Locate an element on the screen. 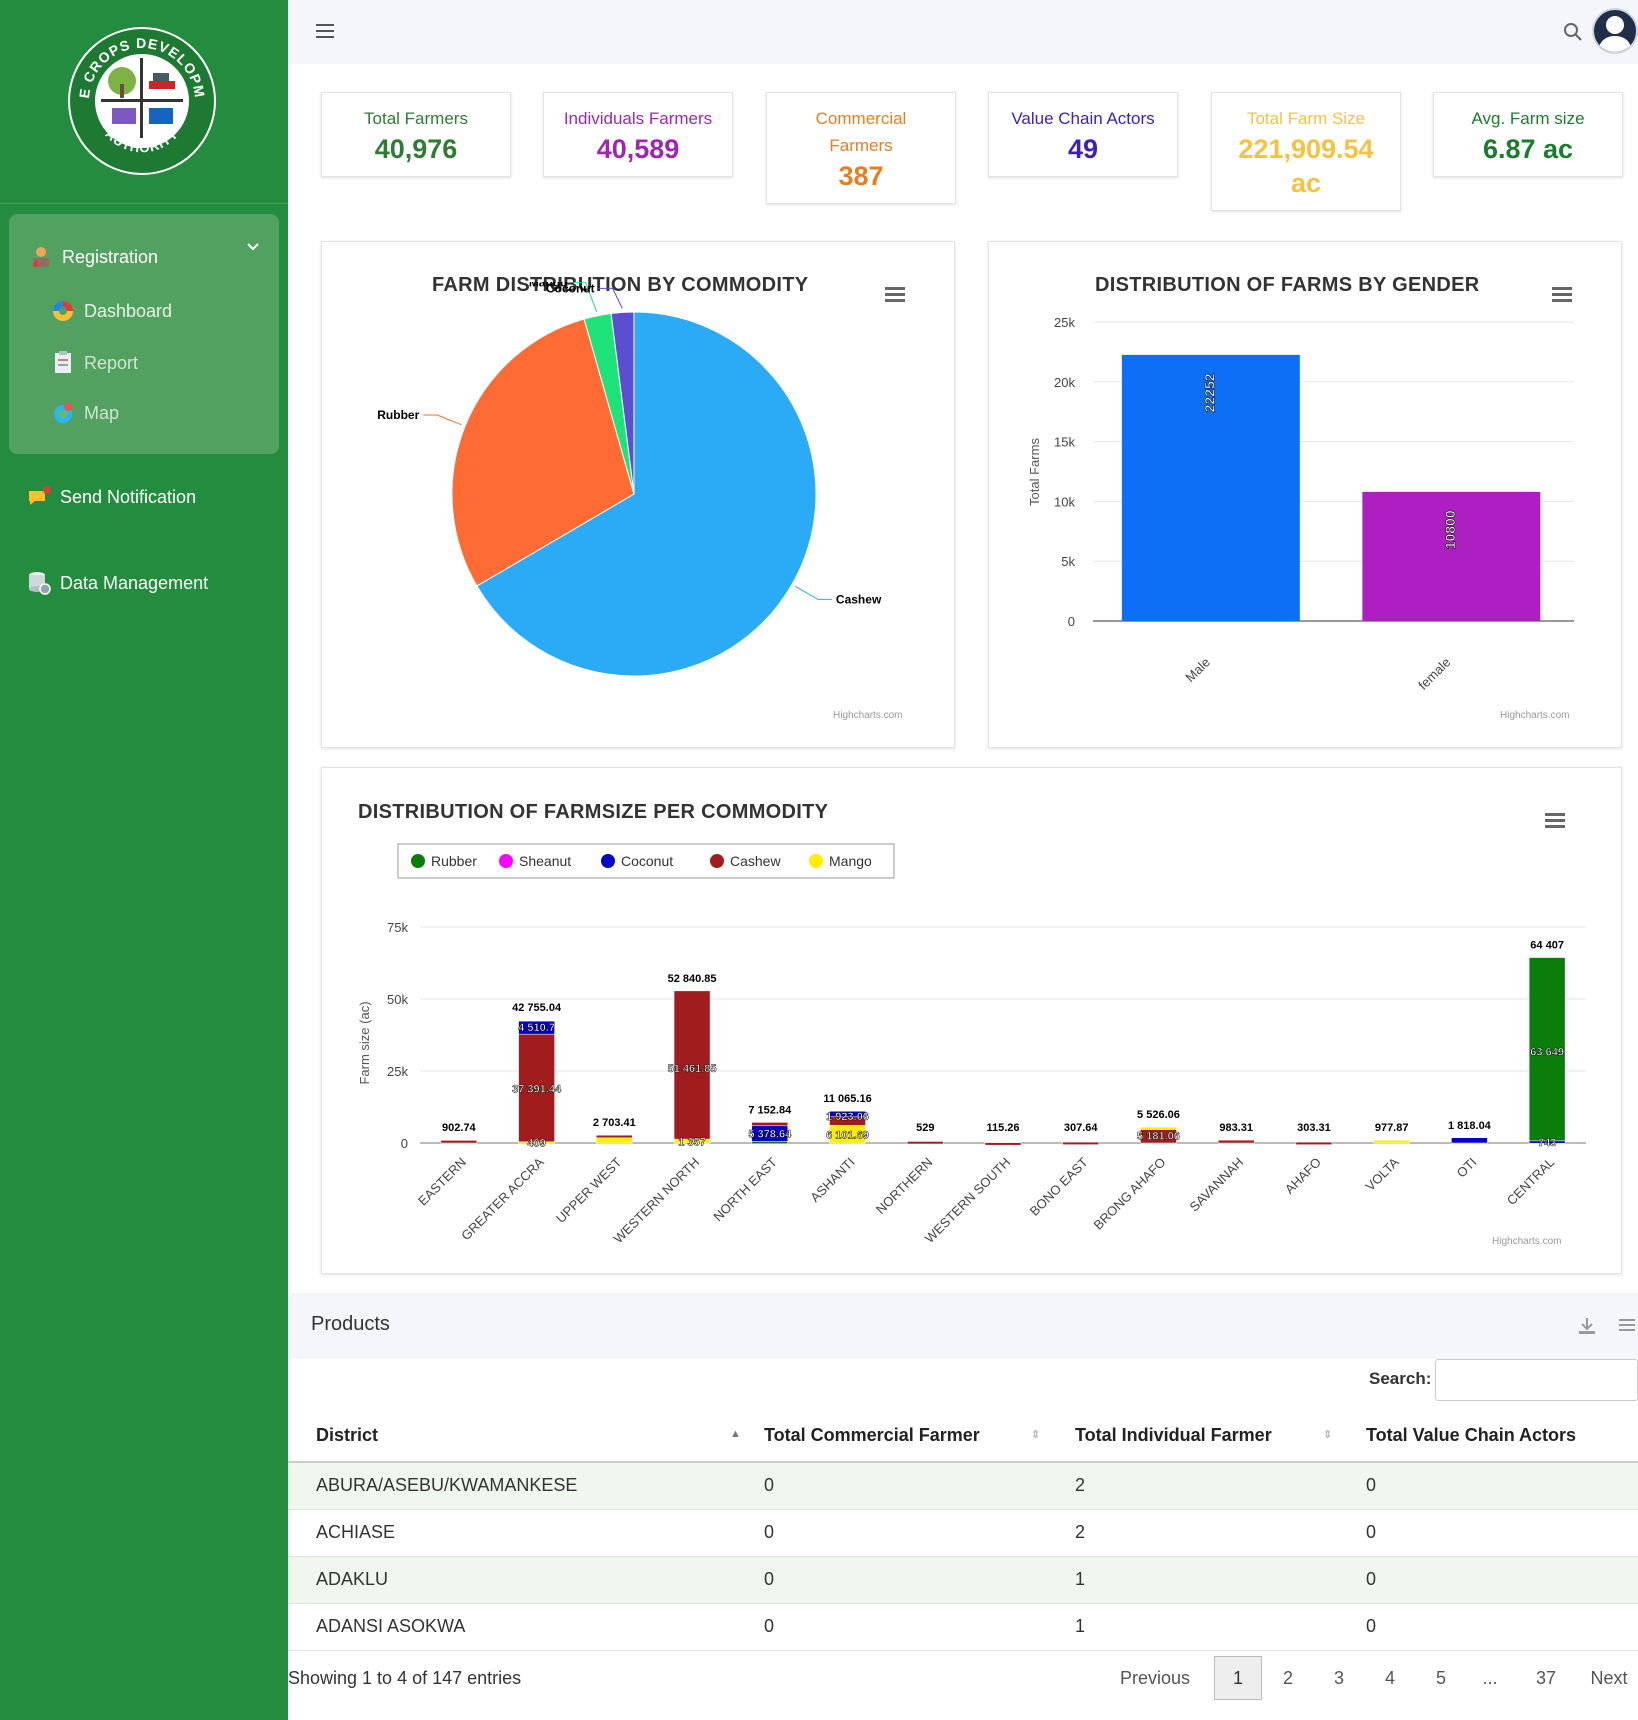  stat-value: 40,976 is located at coordinates (416, 149).